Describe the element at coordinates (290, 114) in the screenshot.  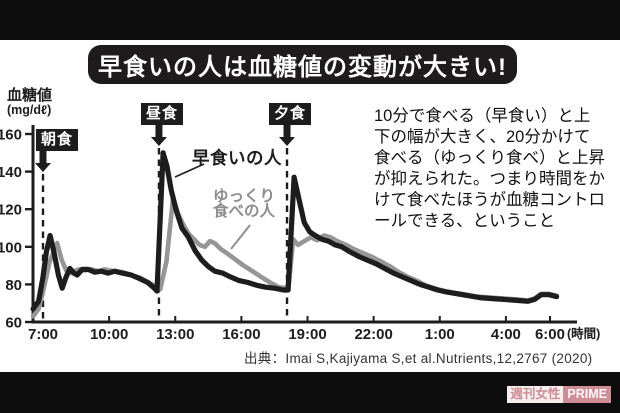
I see `meal-label-dinner: 夕食` at that location.